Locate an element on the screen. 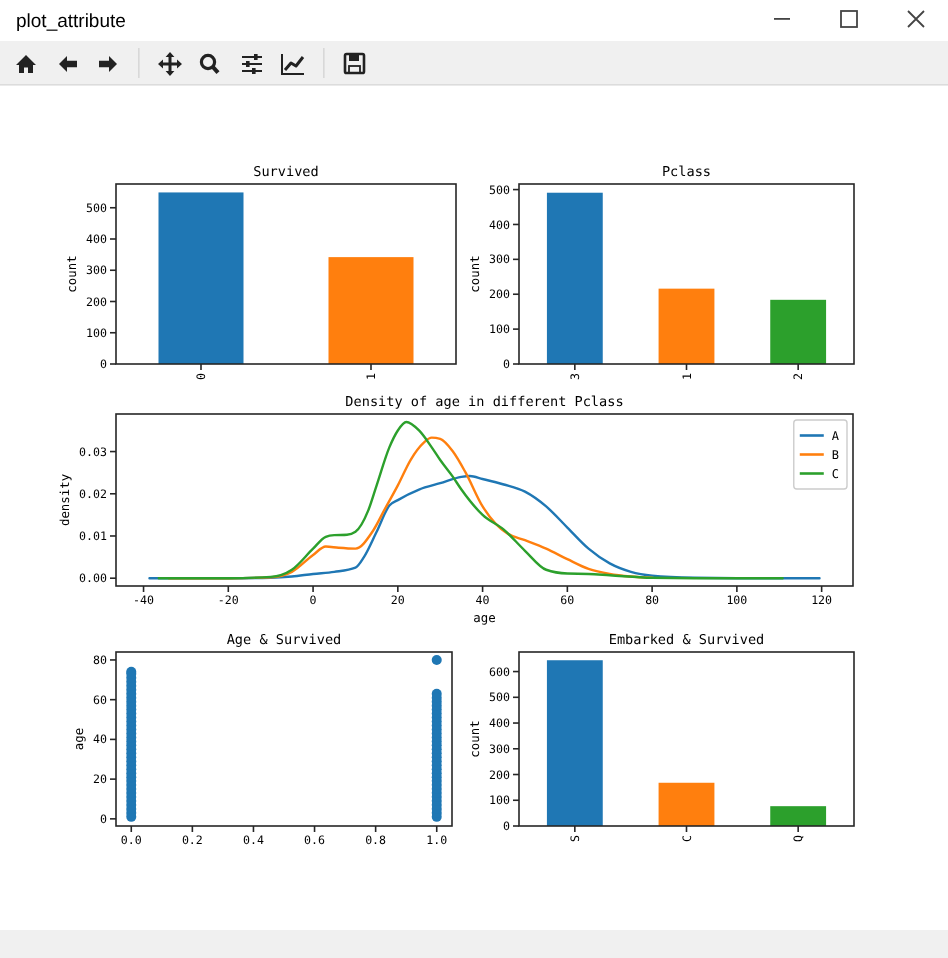  line-series is located at coordinates (470, 500).